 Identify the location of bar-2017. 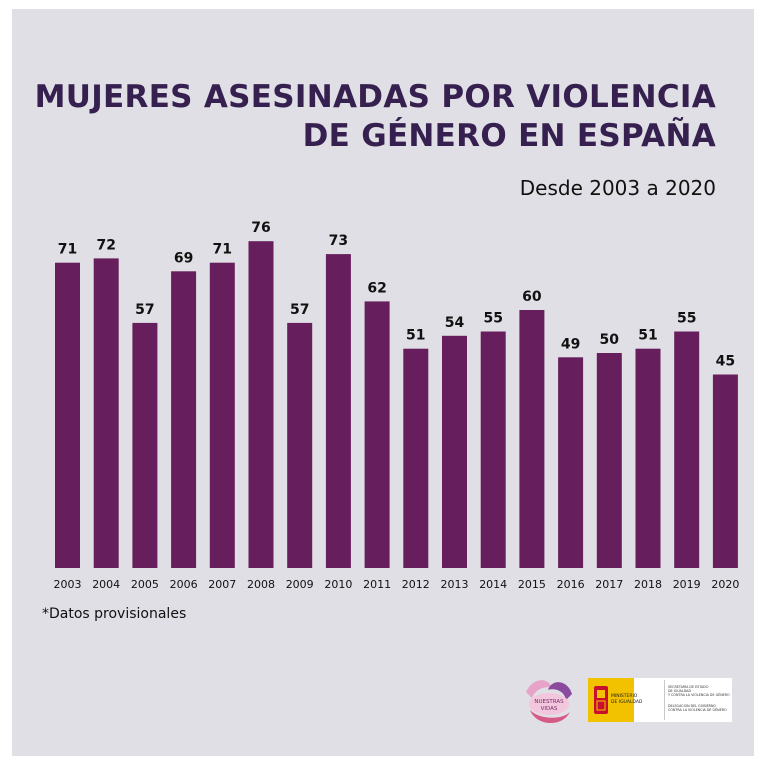
(609, 460).